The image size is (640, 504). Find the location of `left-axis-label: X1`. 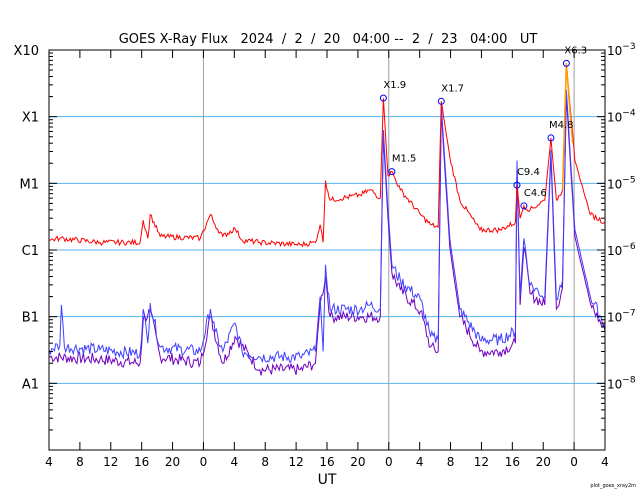

left-axis-label: X1 is located at coordinates (30, 118).